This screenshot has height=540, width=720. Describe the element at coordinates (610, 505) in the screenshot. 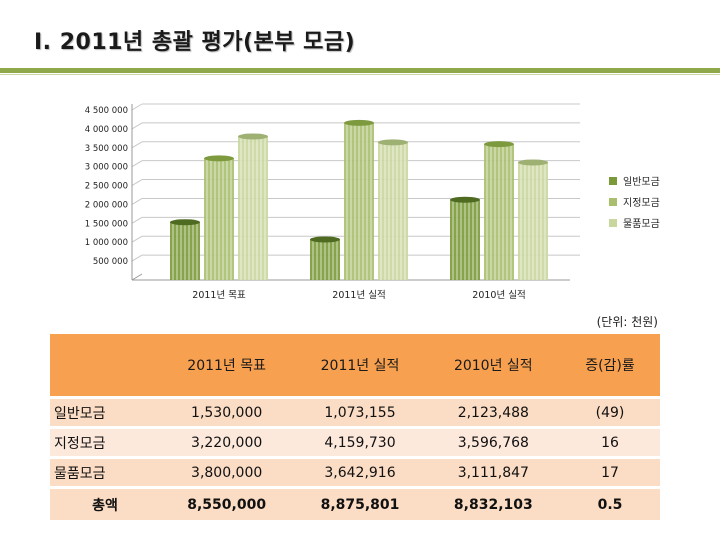

I see `total-cell: 0.5` at that location.